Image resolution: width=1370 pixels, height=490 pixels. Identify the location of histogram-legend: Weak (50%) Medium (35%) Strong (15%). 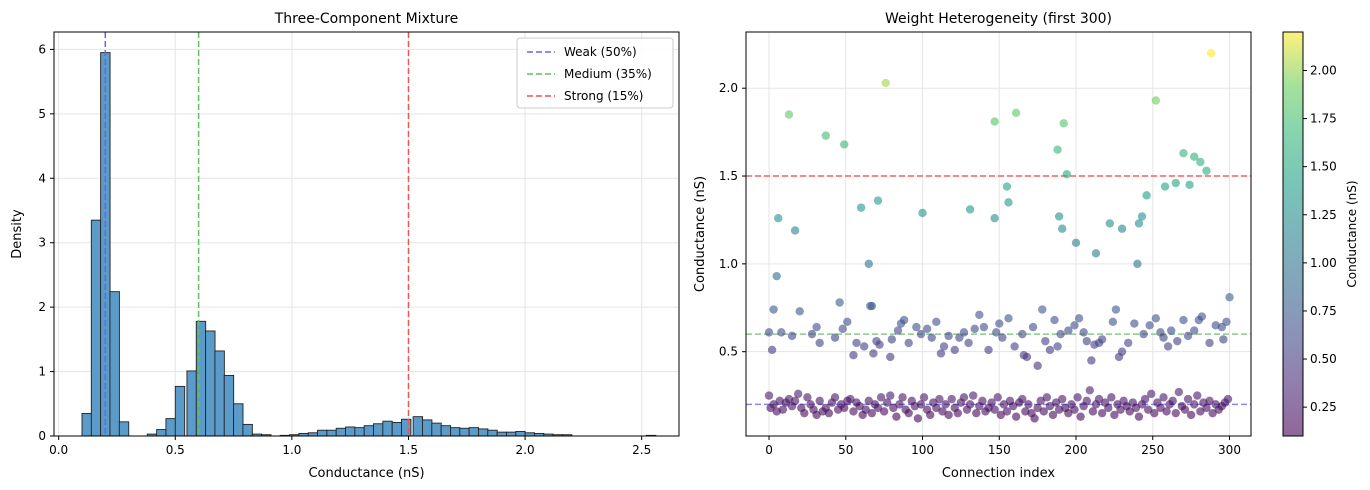
(595, 73).